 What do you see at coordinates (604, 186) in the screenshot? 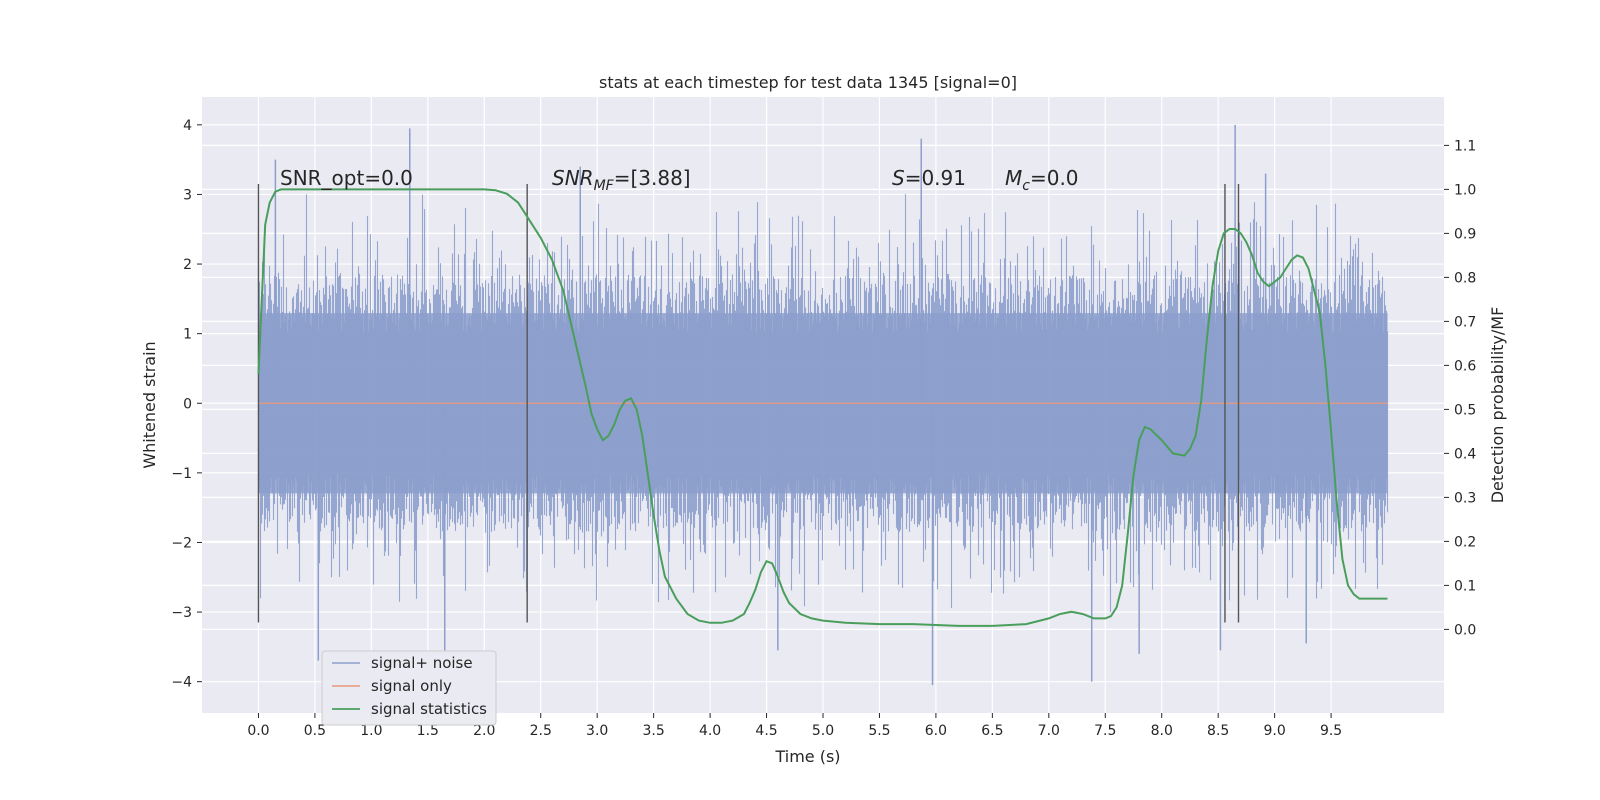
I see `annotation-snr-mf-sub: MF` at bounding box center [604, 186].